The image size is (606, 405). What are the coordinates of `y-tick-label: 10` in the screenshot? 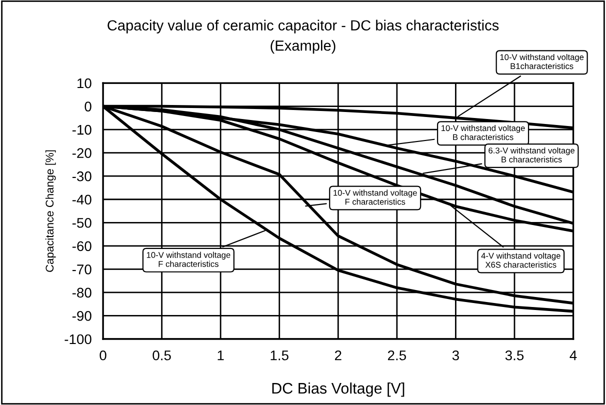 It's located at (85, 83).